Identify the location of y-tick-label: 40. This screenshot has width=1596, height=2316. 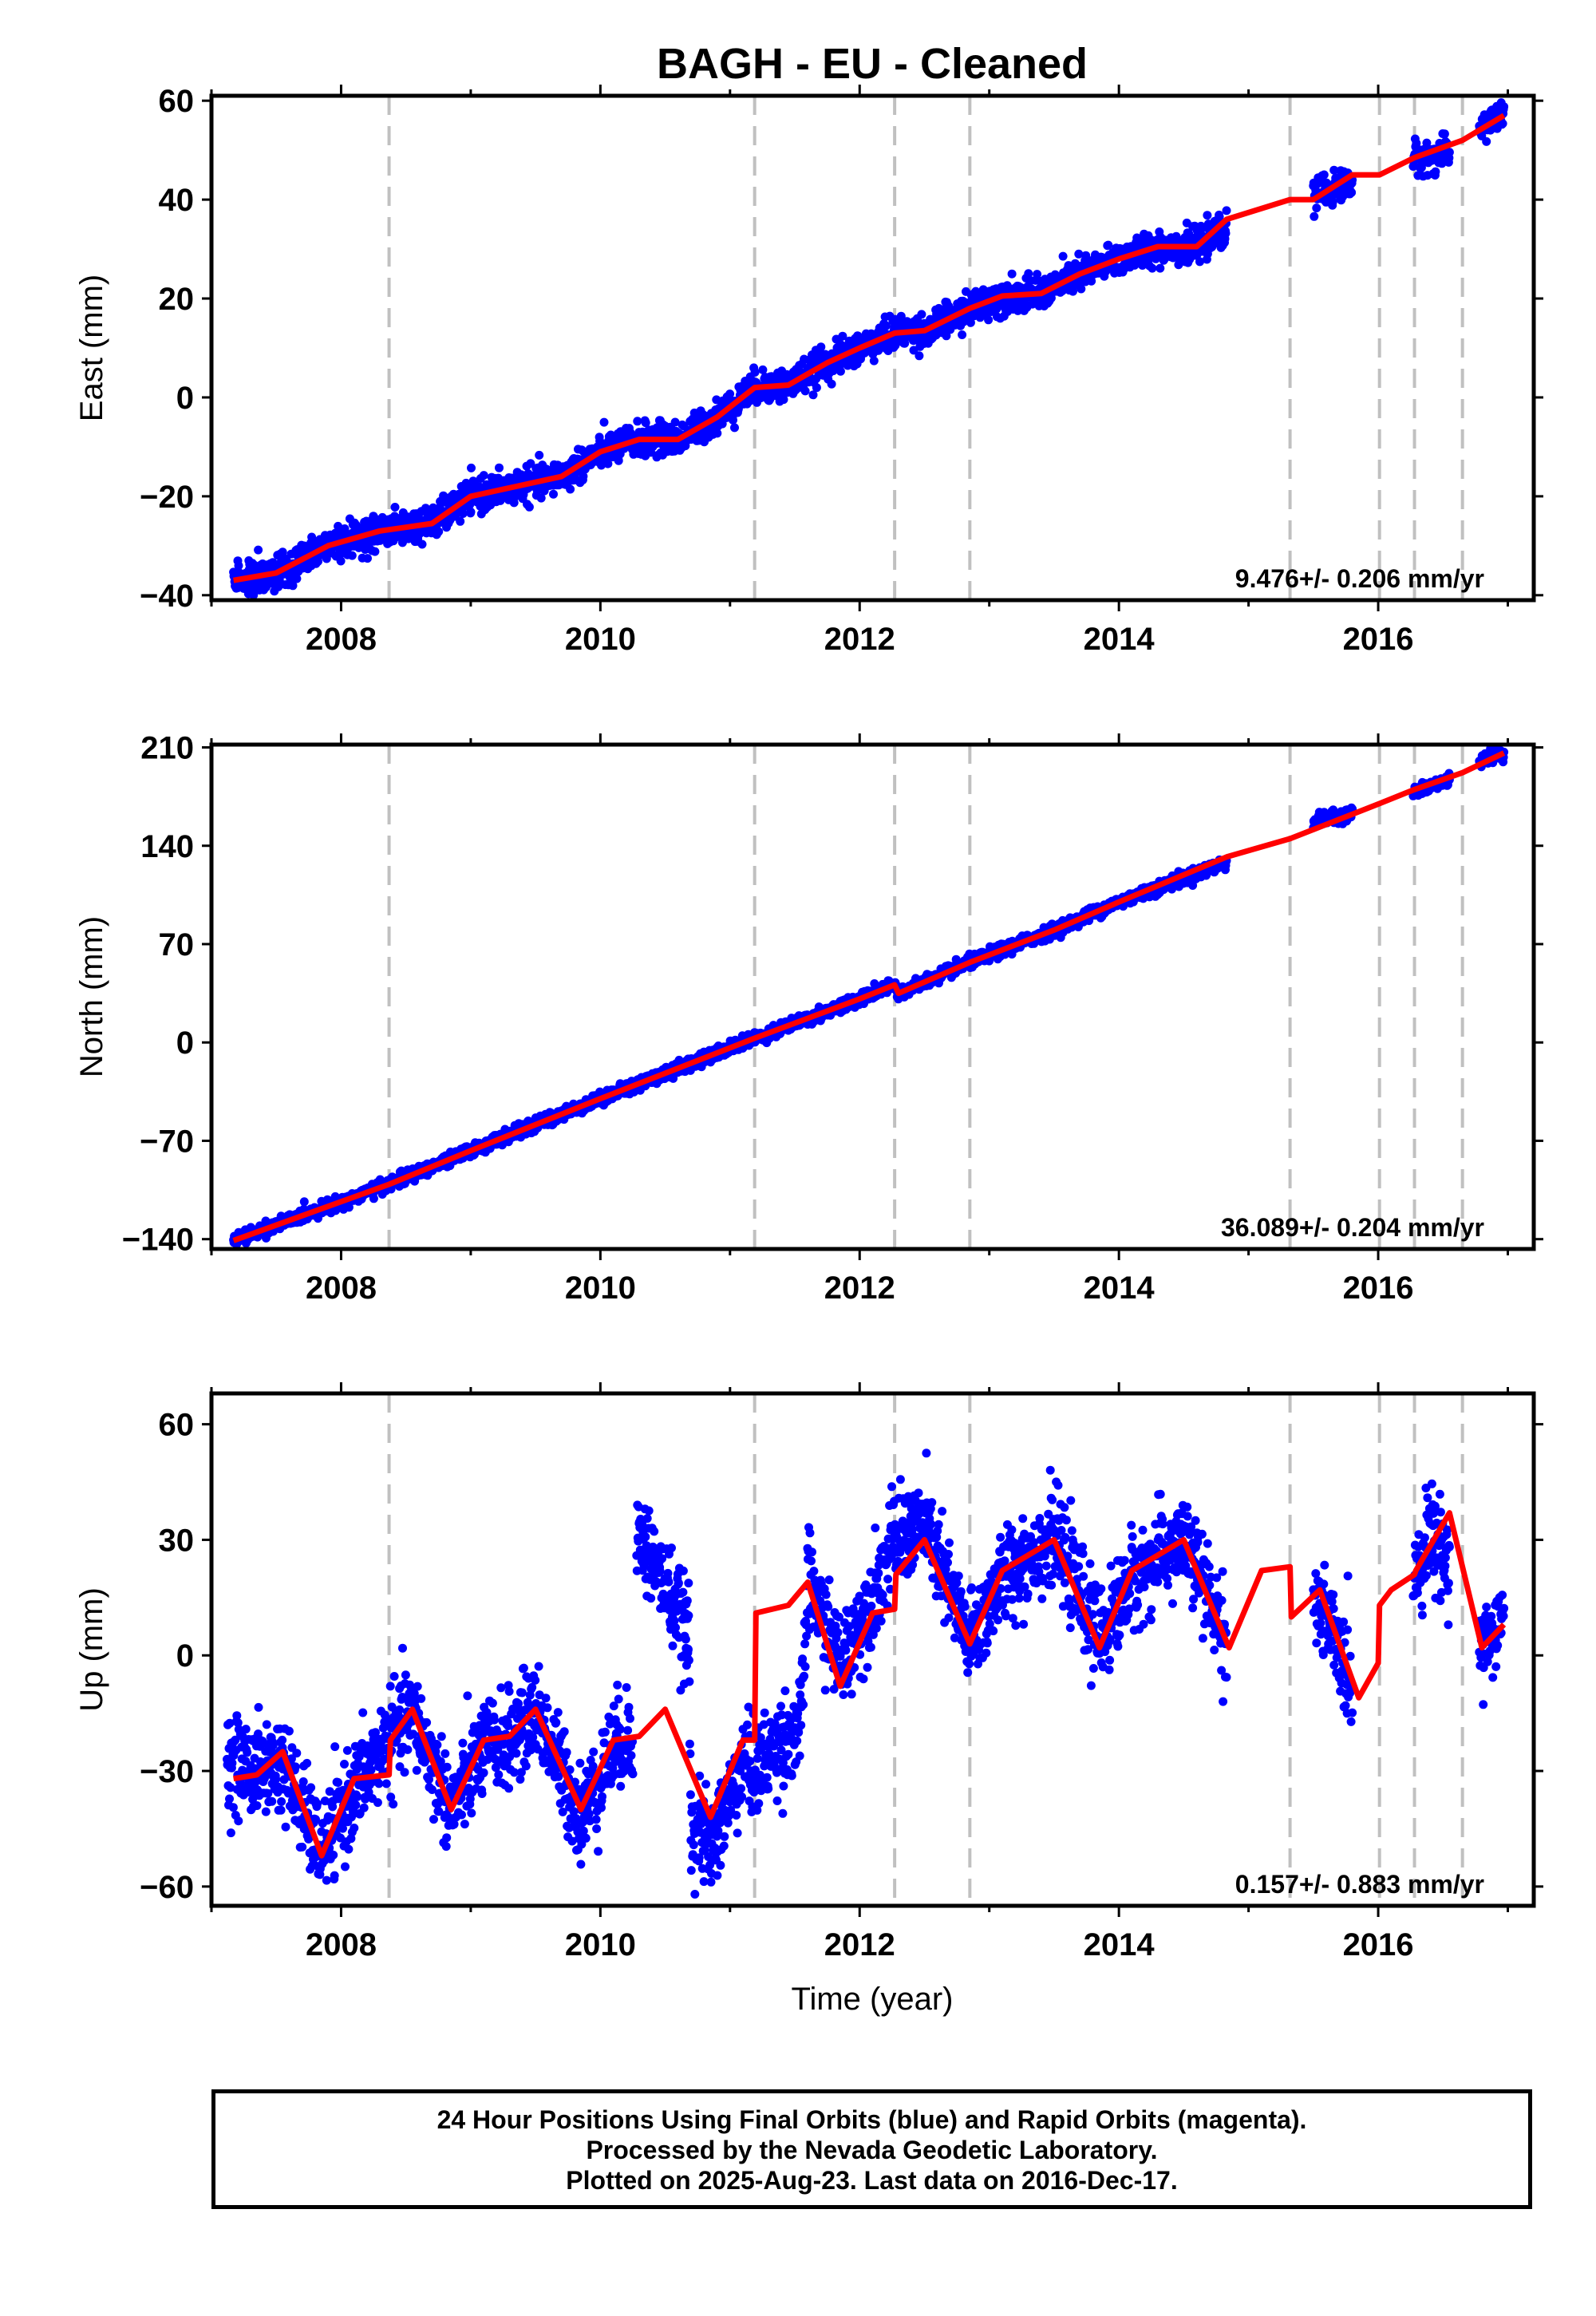
(177, 200).